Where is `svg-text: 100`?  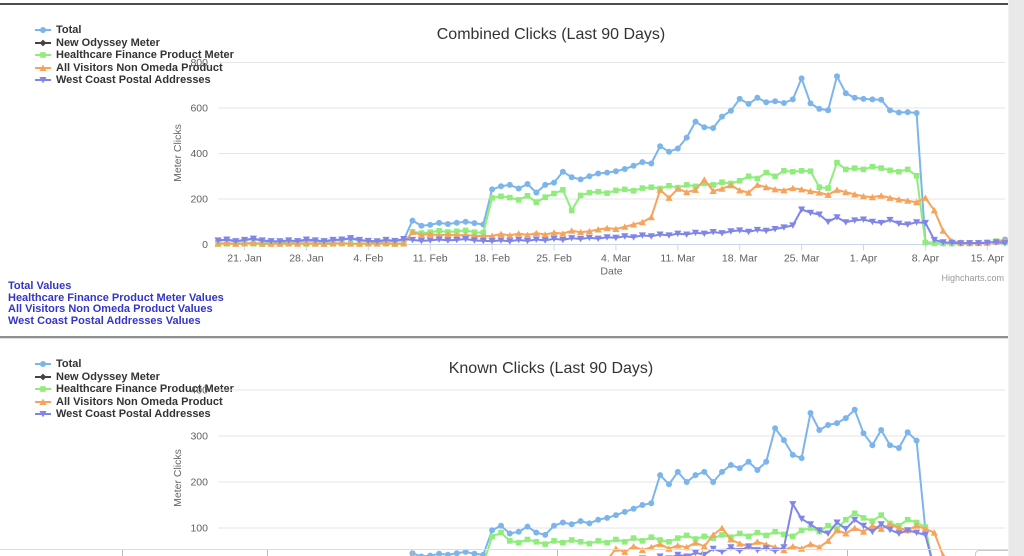
svg-text: 100 is located at coordinates (199, 529).